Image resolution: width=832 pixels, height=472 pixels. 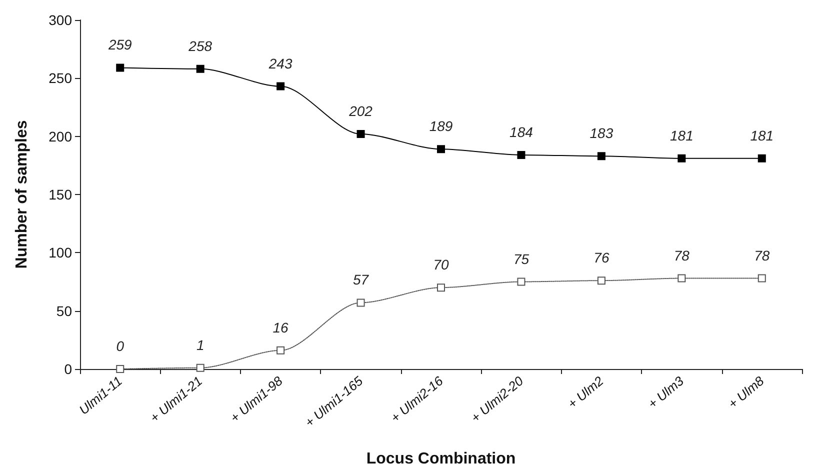 What do you see at coordinates (60, 78) in the screenshot?
I see `y-tick-label: 250` at bounding box center [60, 78].